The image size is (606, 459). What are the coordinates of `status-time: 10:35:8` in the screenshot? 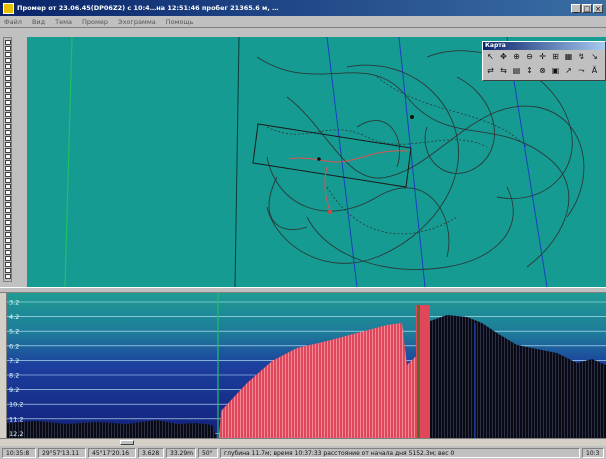 It's located at (19, 452).